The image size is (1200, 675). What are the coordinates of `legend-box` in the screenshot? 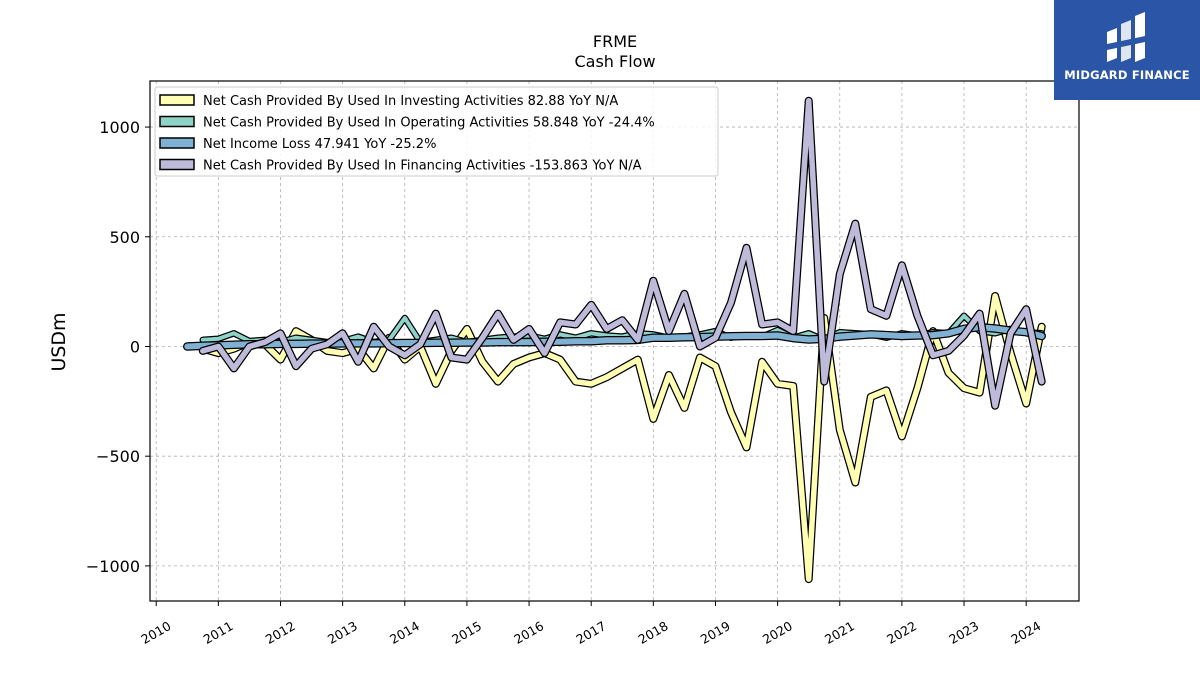 It's located at (436, 131).